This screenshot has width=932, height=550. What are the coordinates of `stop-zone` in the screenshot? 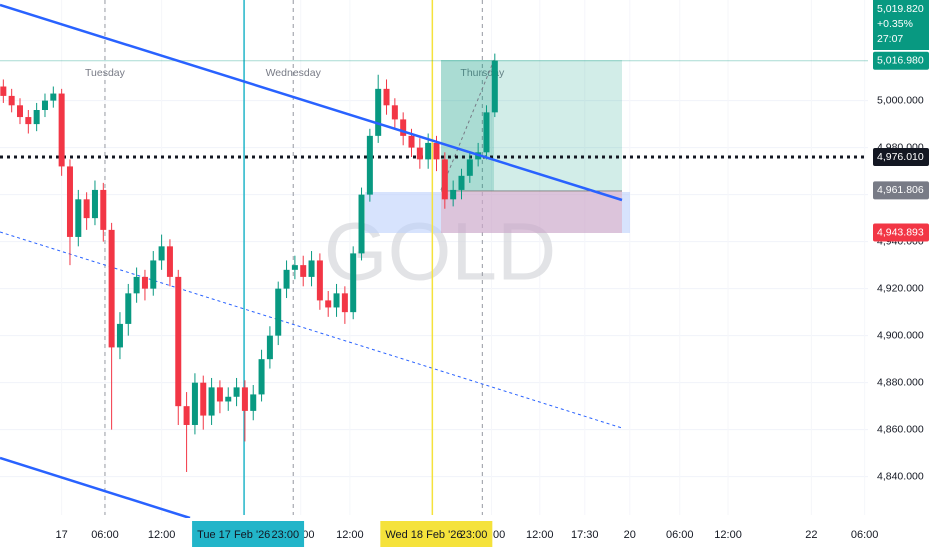 It's located at (531, 212).